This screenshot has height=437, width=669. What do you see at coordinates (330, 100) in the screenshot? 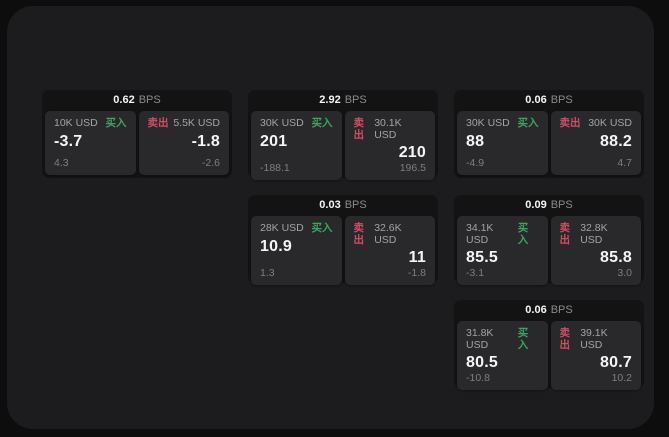
I see `bps-value: 2.92` at bounding box center [330, 100].